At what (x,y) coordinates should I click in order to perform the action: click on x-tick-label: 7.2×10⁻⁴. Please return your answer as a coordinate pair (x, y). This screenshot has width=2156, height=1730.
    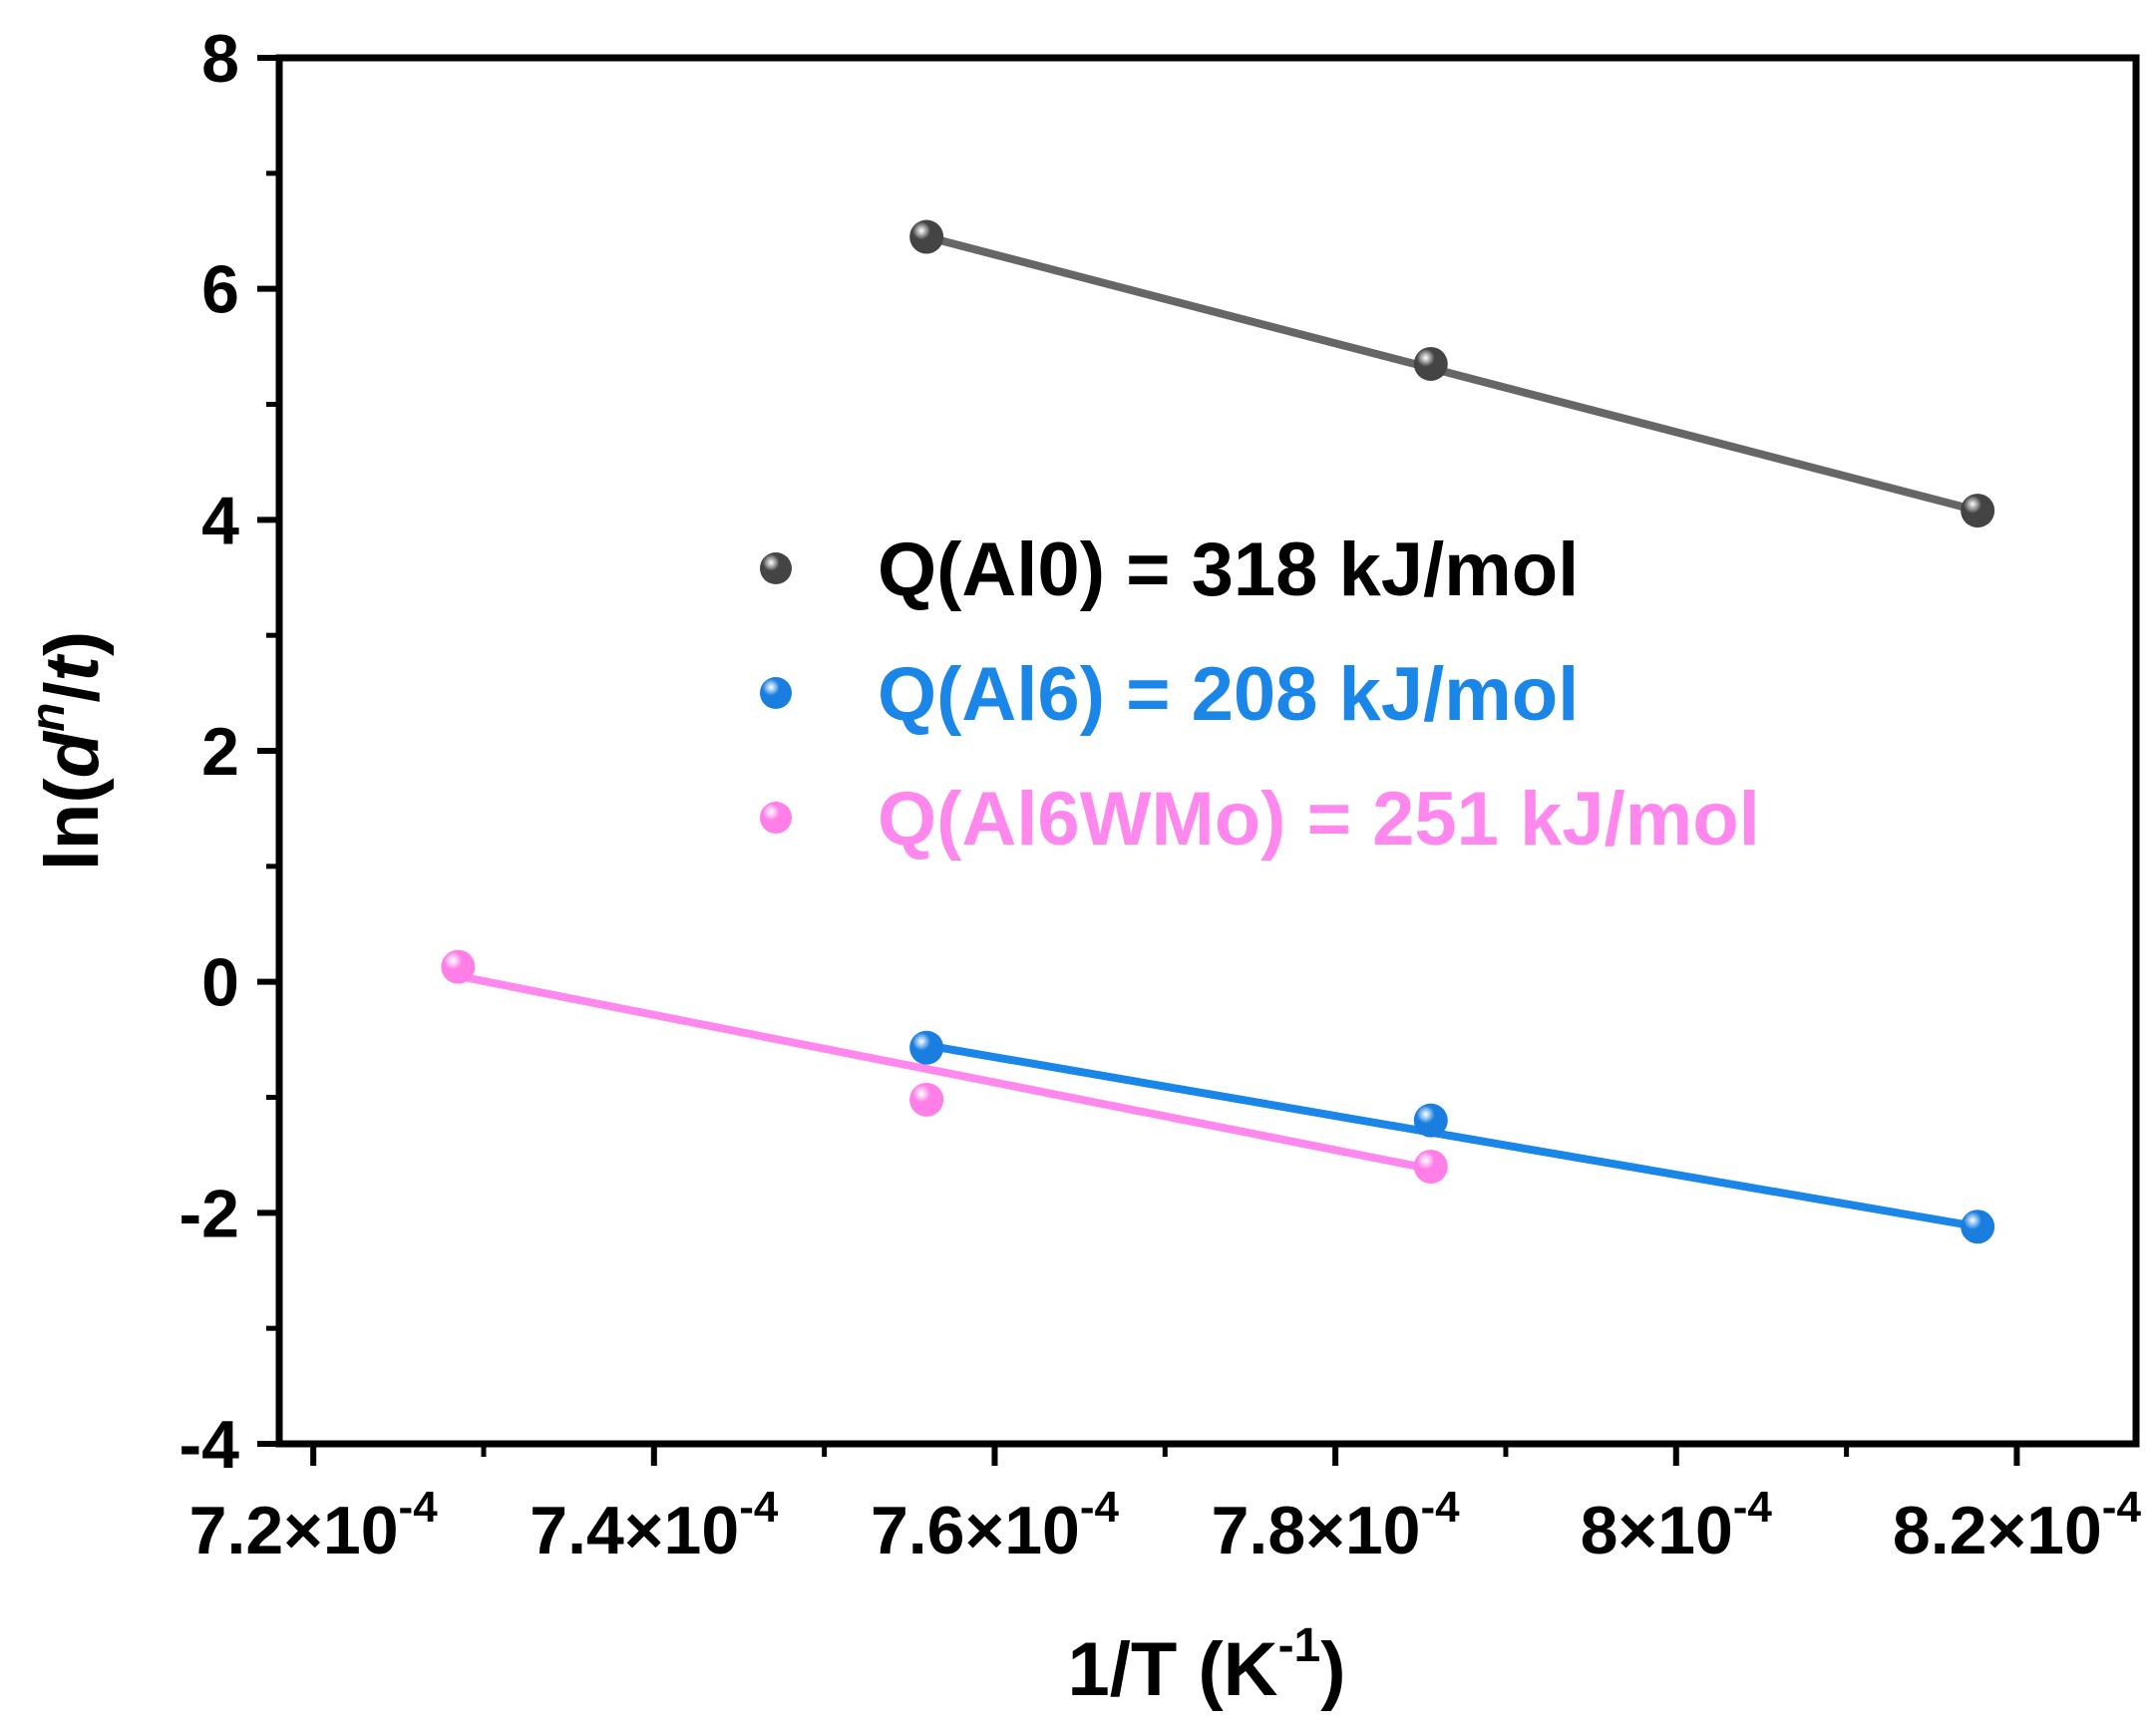
    Looking at the image, I should click on (314, 1525).